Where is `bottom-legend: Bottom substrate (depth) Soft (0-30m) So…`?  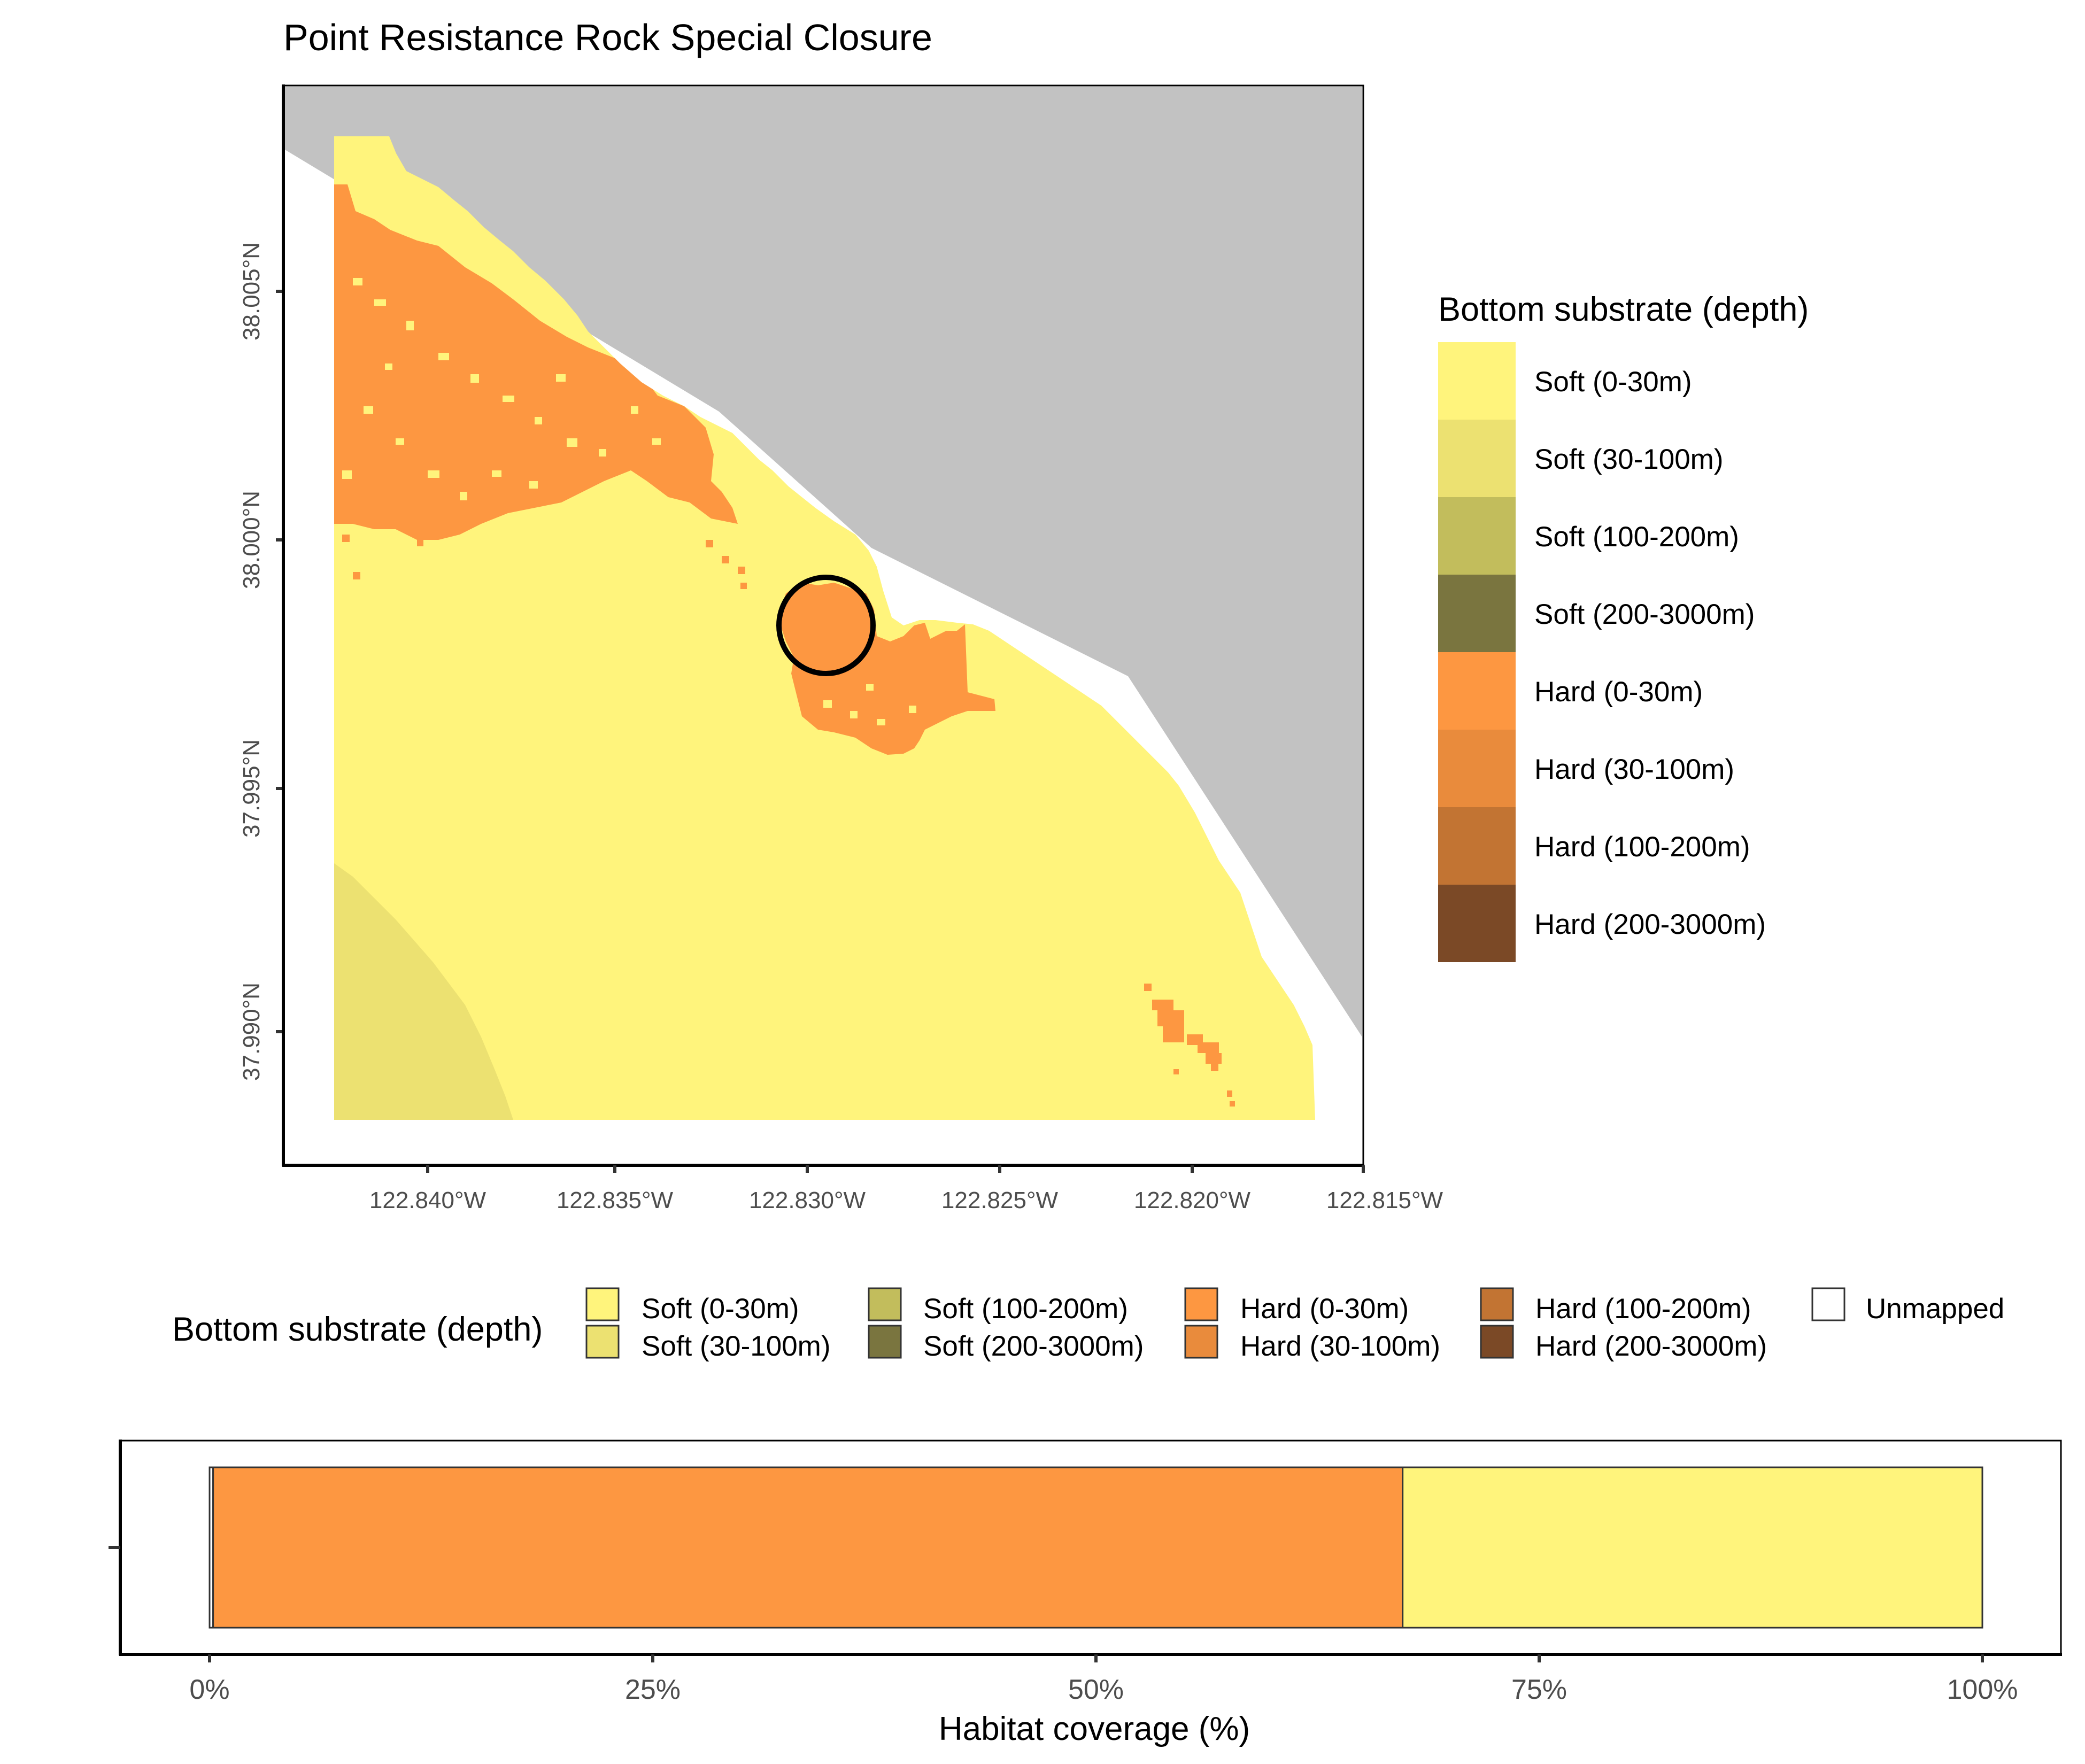 bottom-legend: Bottom substrate (depth) Soft (0-30m) So… is located at coordinates (1088, 1324).